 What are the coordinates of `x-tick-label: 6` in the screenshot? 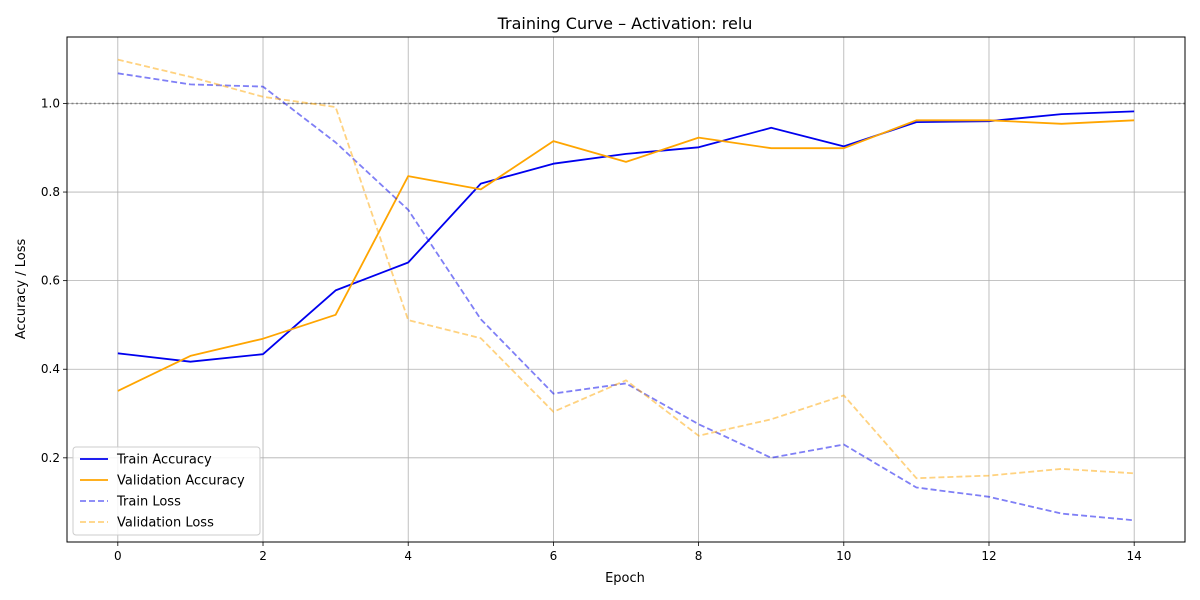 It's located at (554, 556).